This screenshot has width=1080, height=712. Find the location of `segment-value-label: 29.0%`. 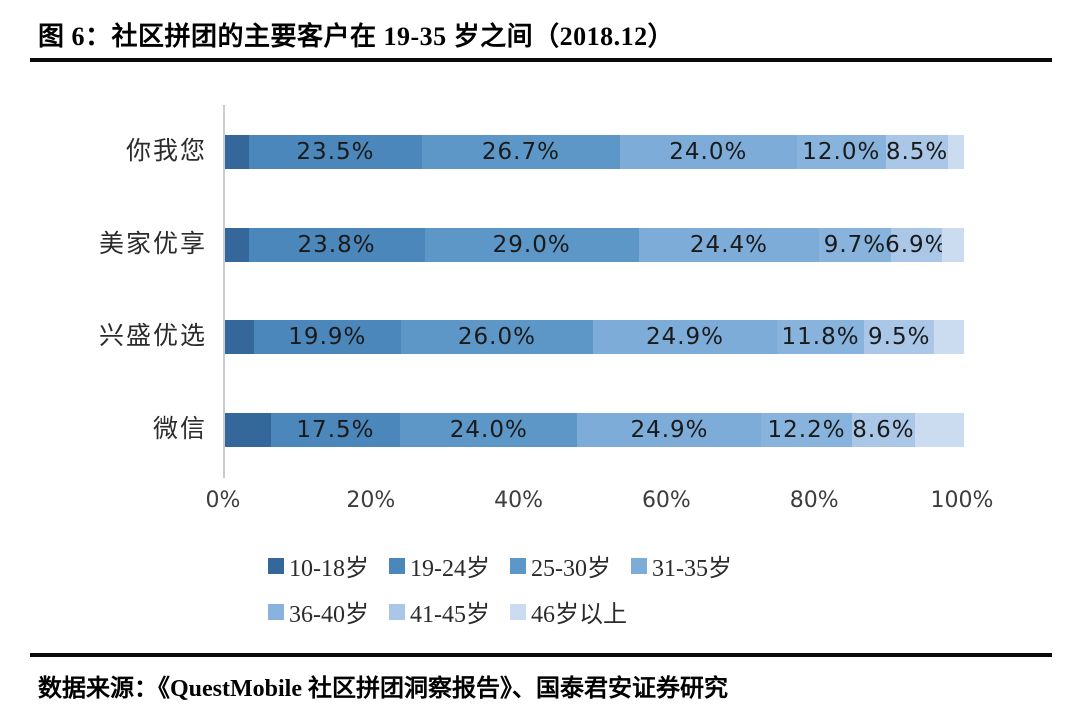

segment-value-label: 29.0% is located at coordinates (531, 245).